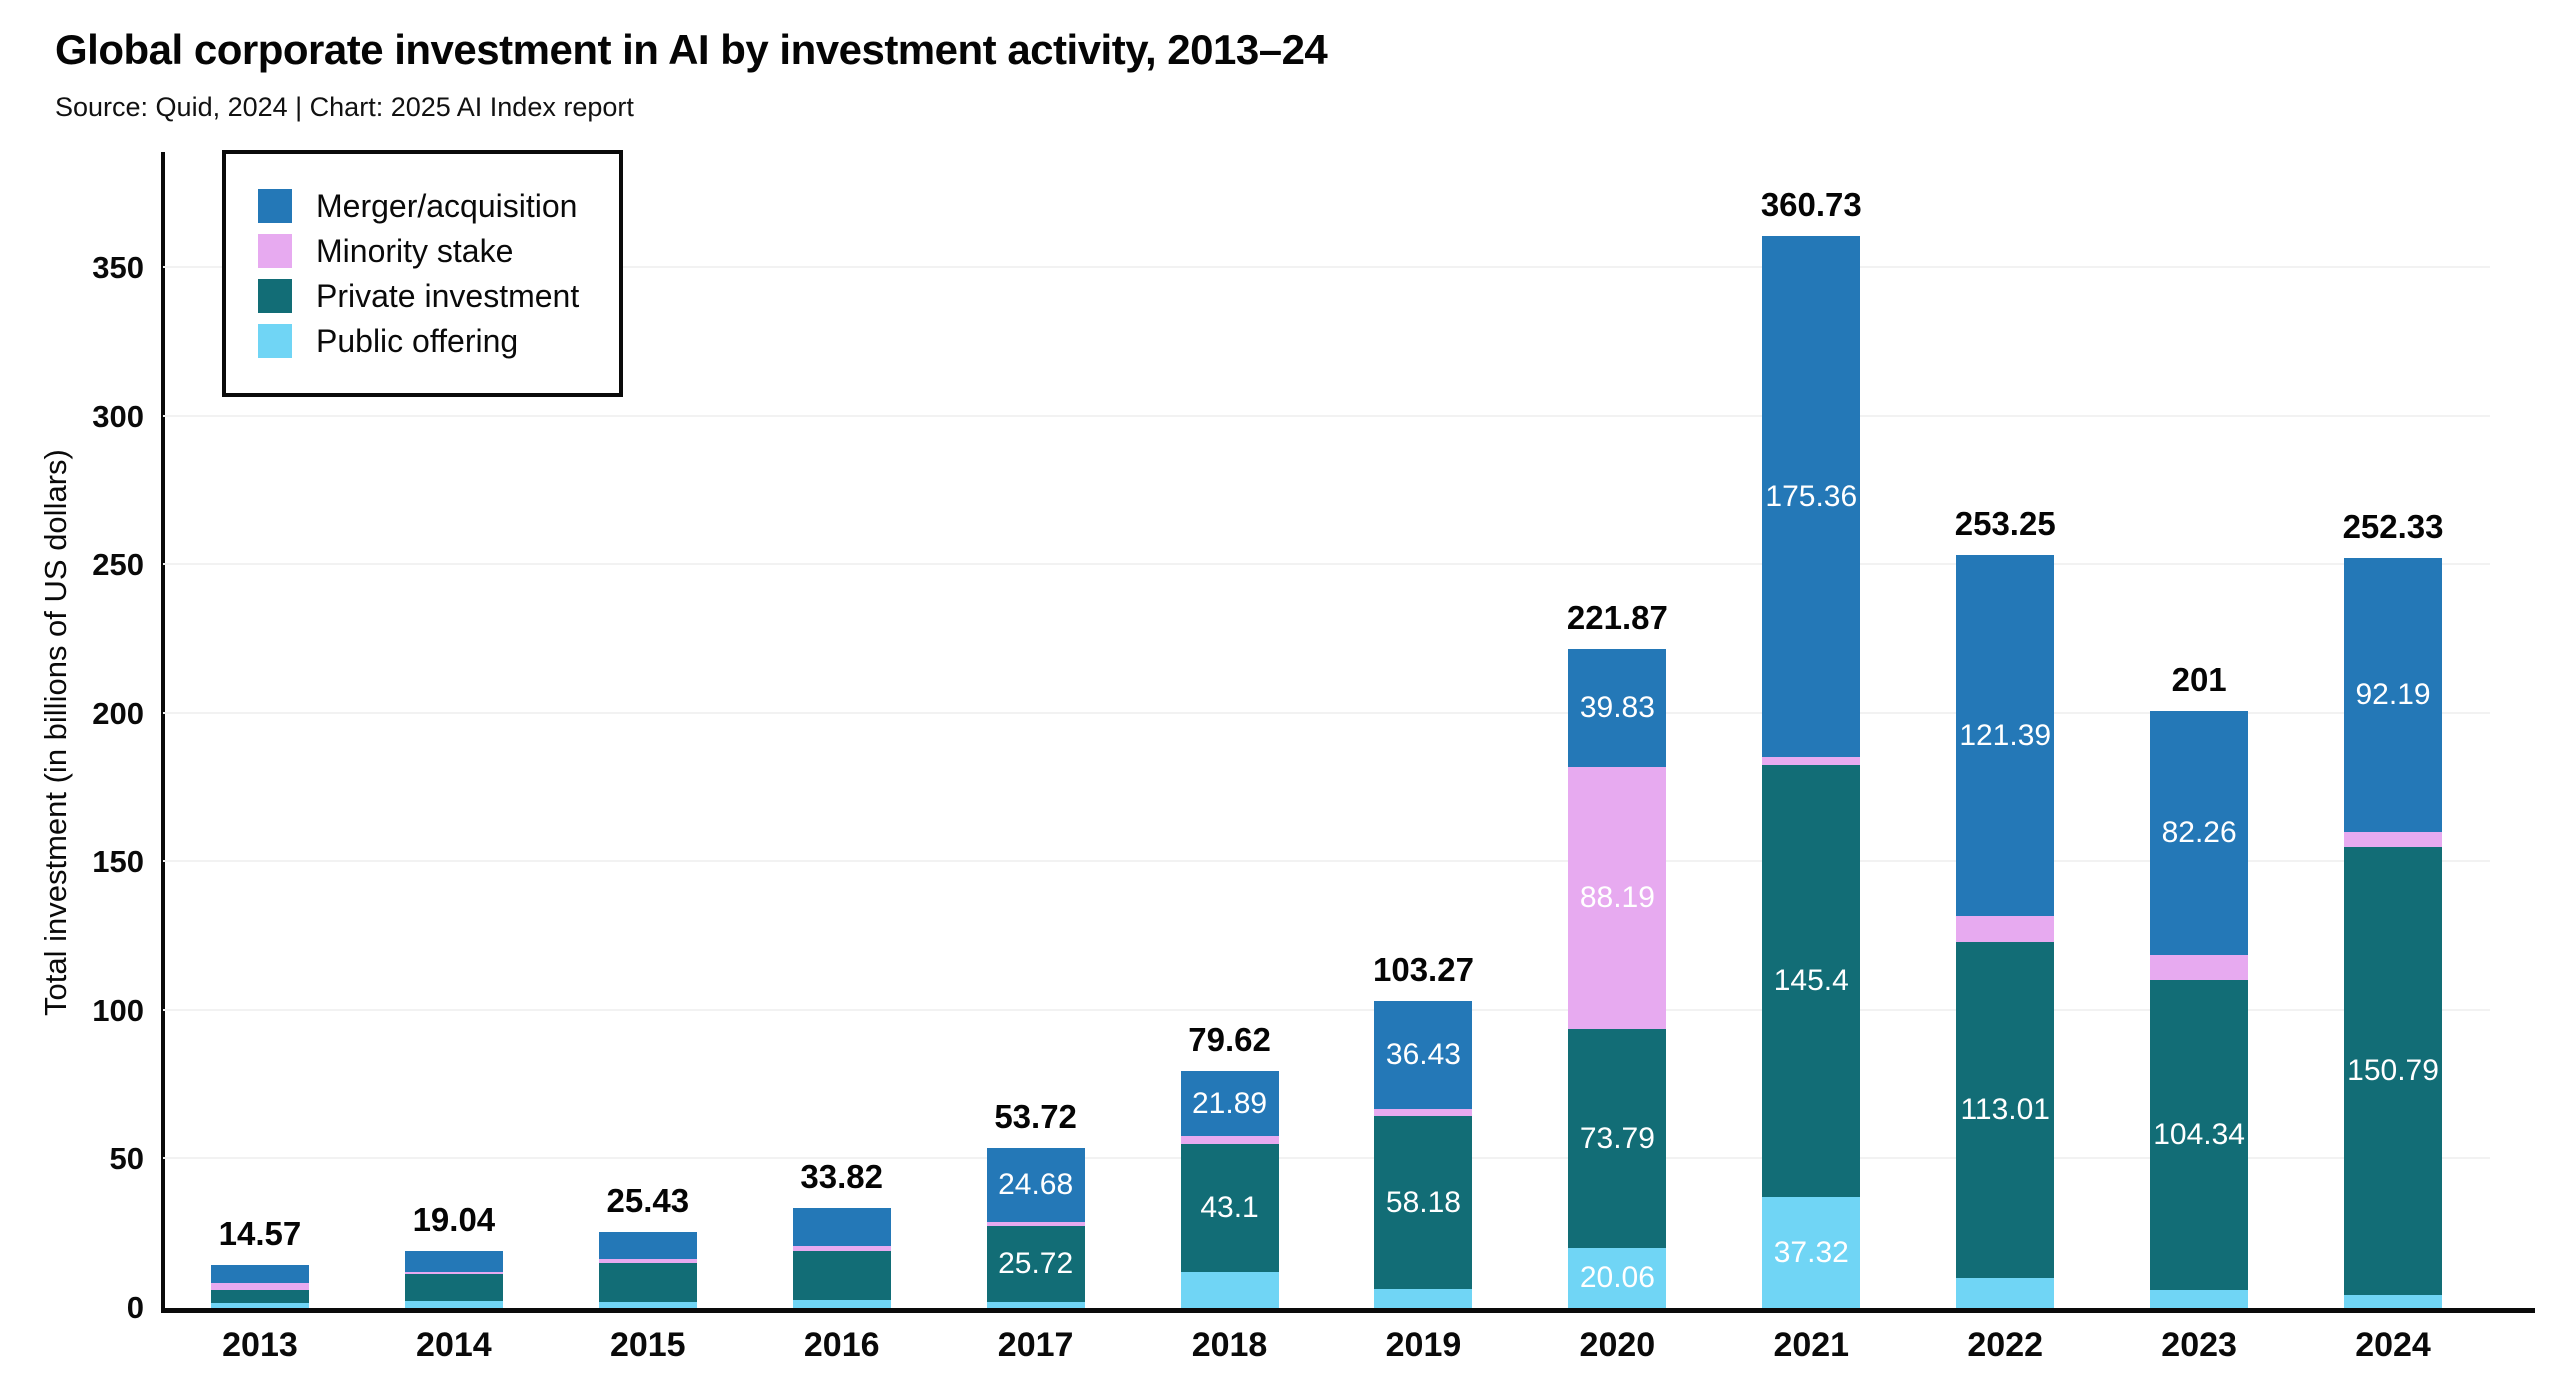 Image resolution: width=2560 pixels, height=1400 pixels. I want to click on y-axis-line, so click(163, 732).